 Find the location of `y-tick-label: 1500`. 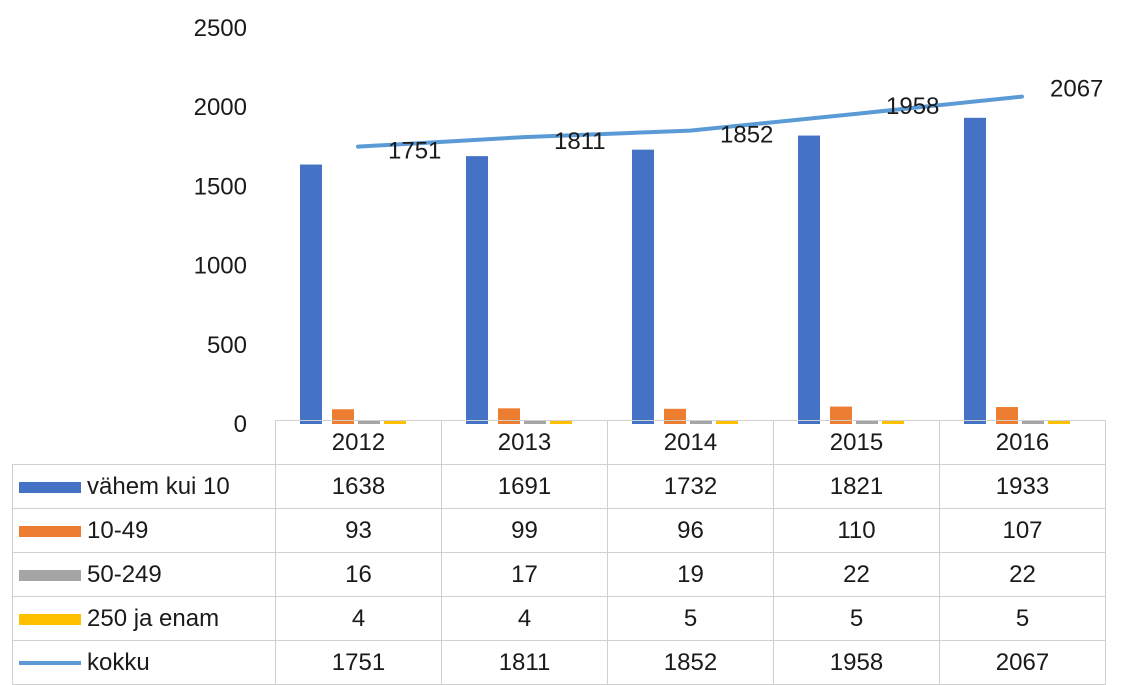

y-tick-label: 1500 is located at coordinates (220, 186).